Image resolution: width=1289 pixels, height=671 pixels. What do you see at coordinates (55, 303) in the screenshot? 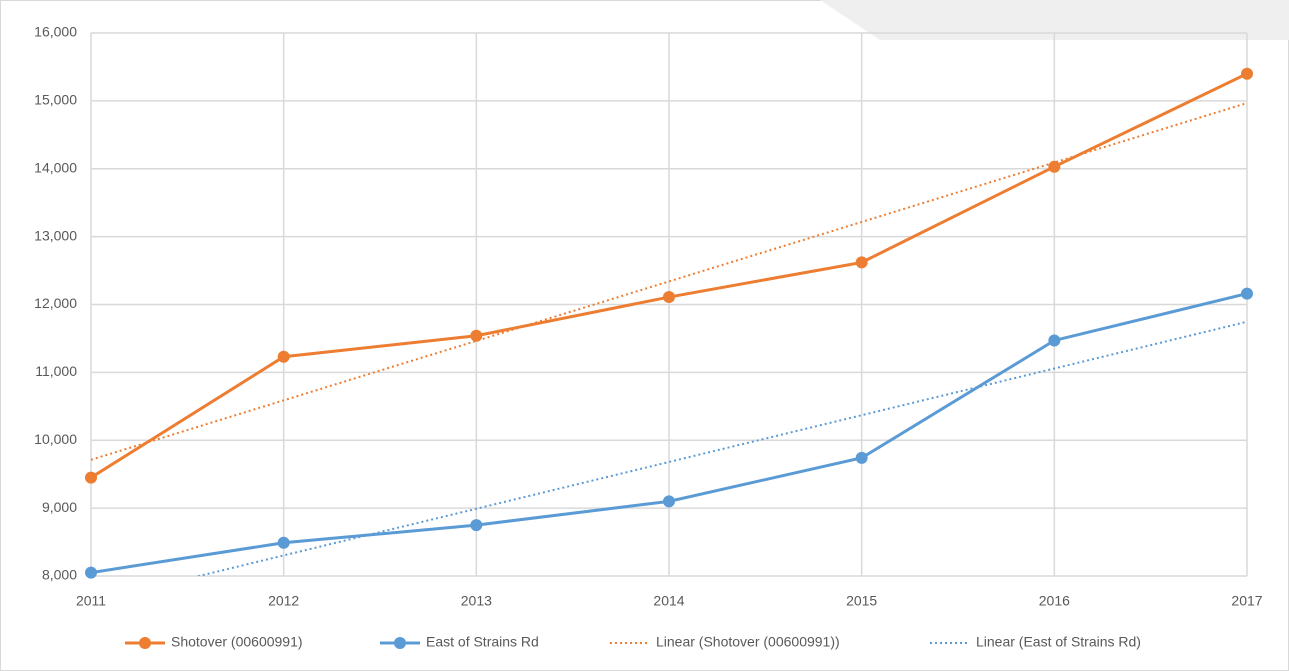
I see `y-tick-label: 12,000` at bounding box center [55, 303].